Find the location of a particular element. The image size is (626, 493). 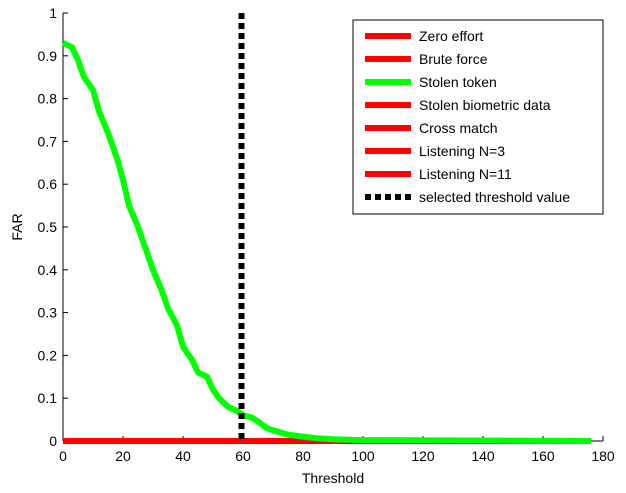

legend-label: Listening N=11 is located at coordinates (465, 174).